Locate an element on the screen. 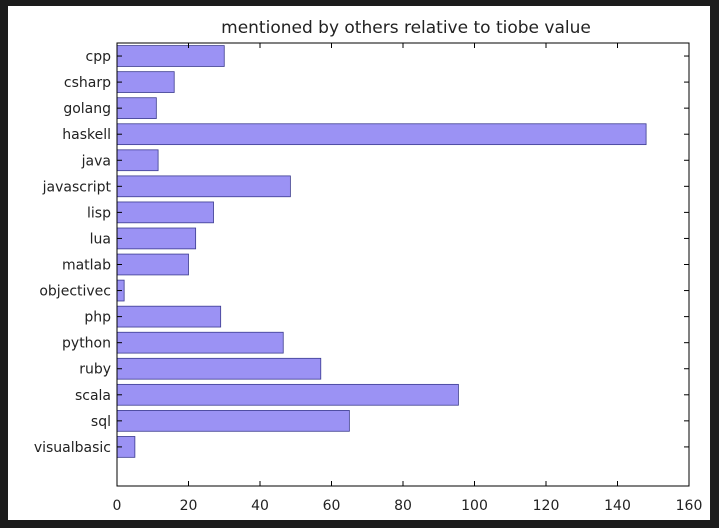 Image resolution: width=719 pixels, height=528 pixels. y-tick-label-php: php is located at coordinates (97, 318).